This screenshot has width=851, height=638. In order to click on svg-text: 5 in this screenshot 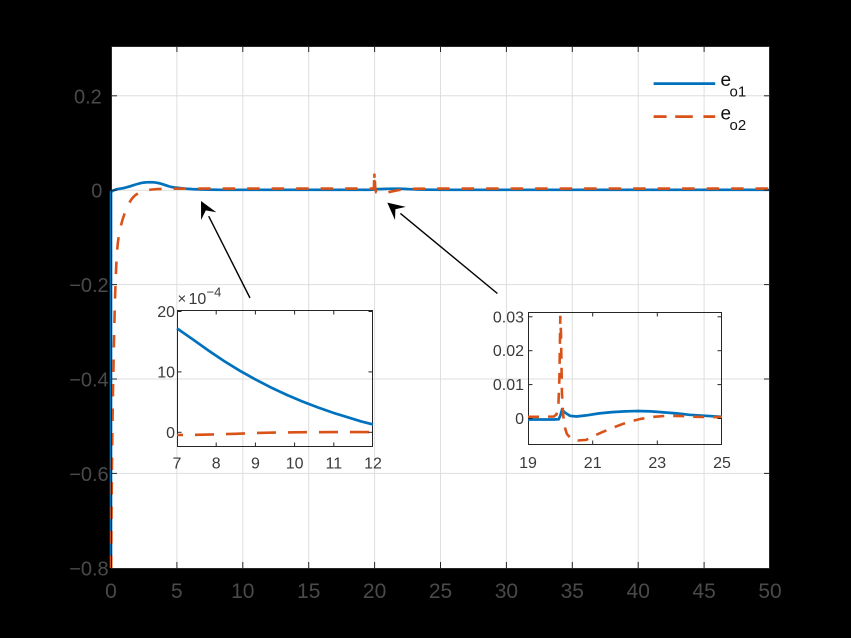, I will do `click(177, 591)`.